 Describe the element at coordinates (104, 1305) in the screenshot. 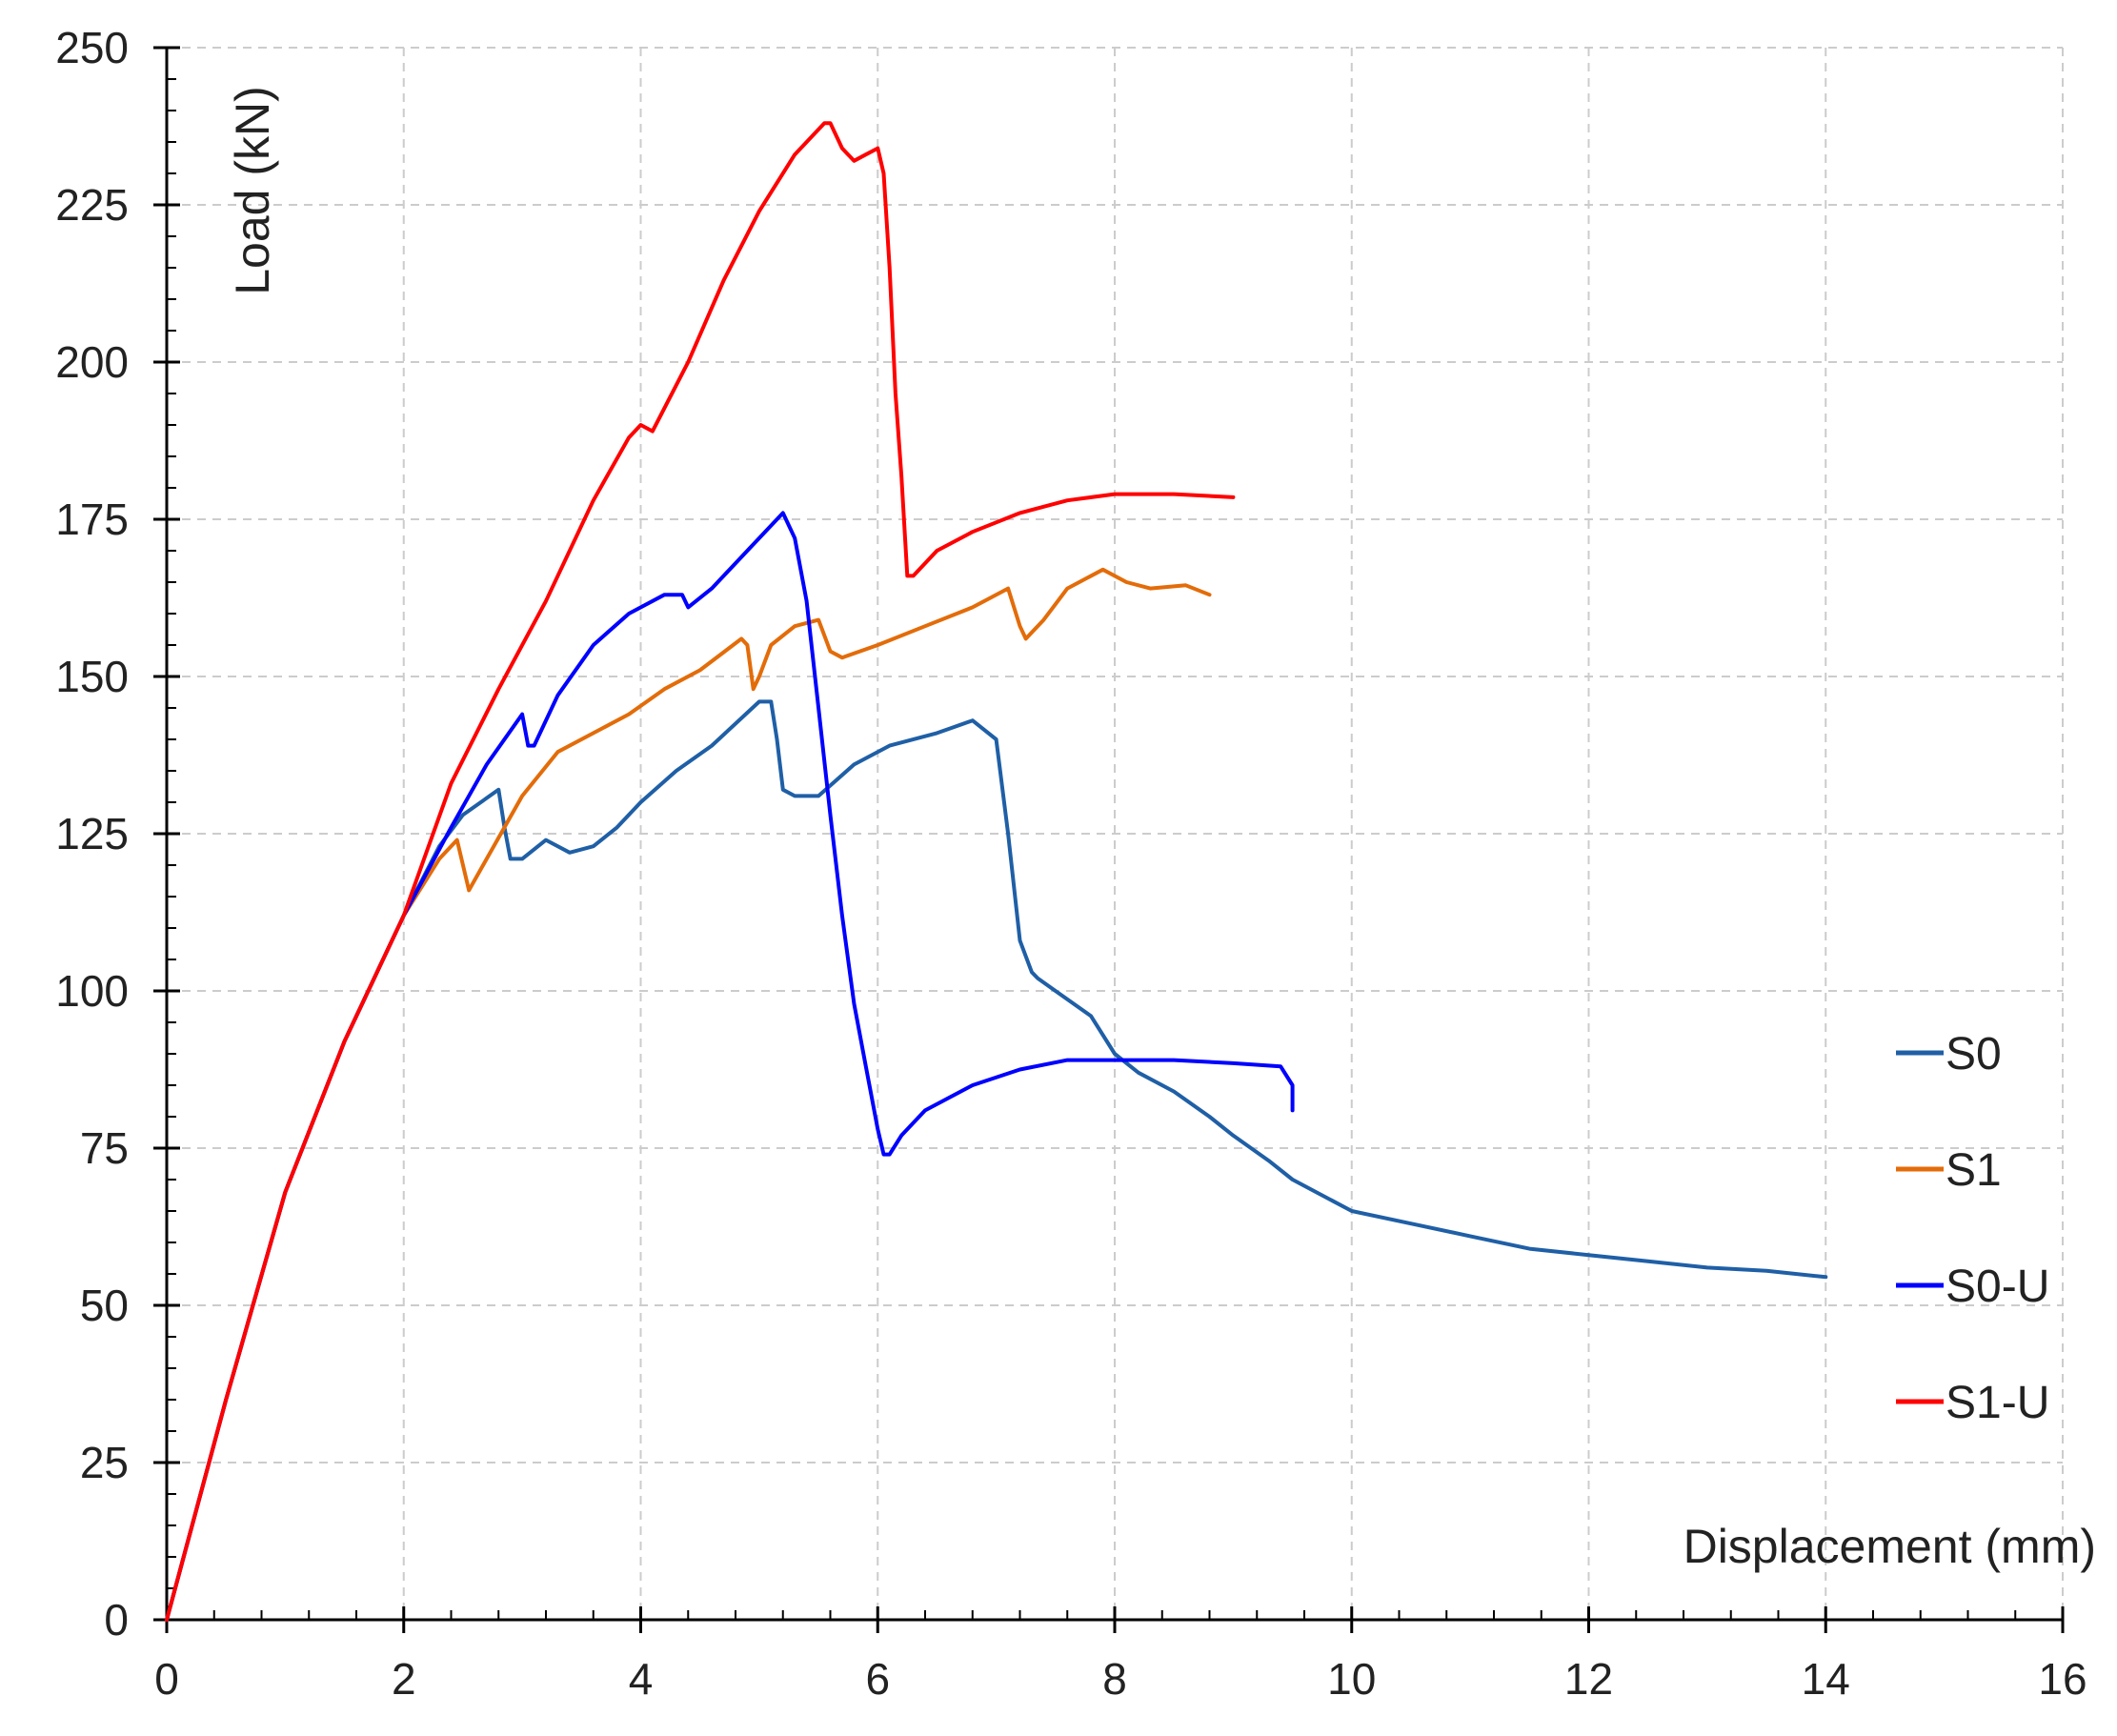

I see `y-tick-label: 50` at that location.